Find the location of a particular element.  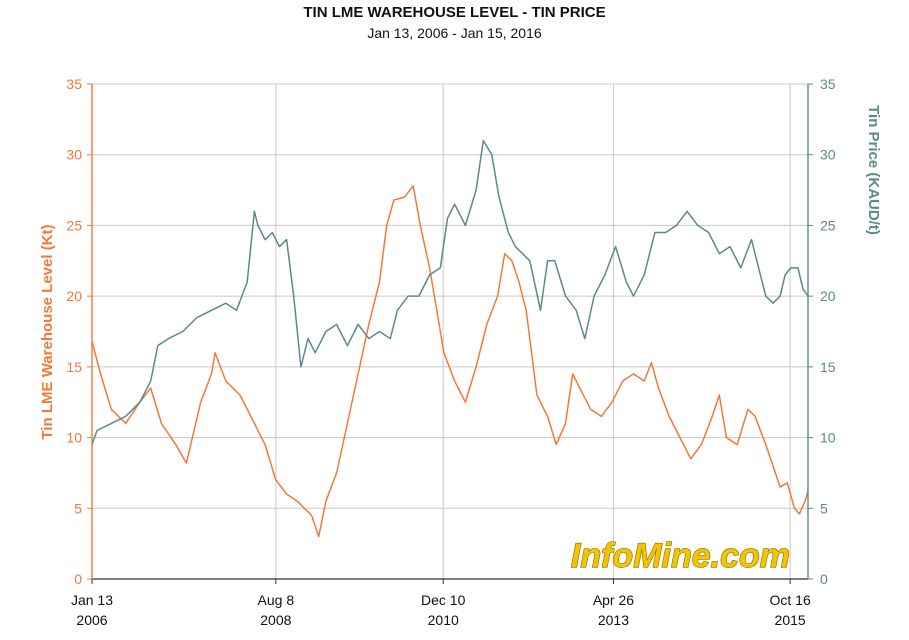

chart-title: TIN LME WAREHOUSE LEVEL - TIN PRICE is located at coordinates (454, 12).